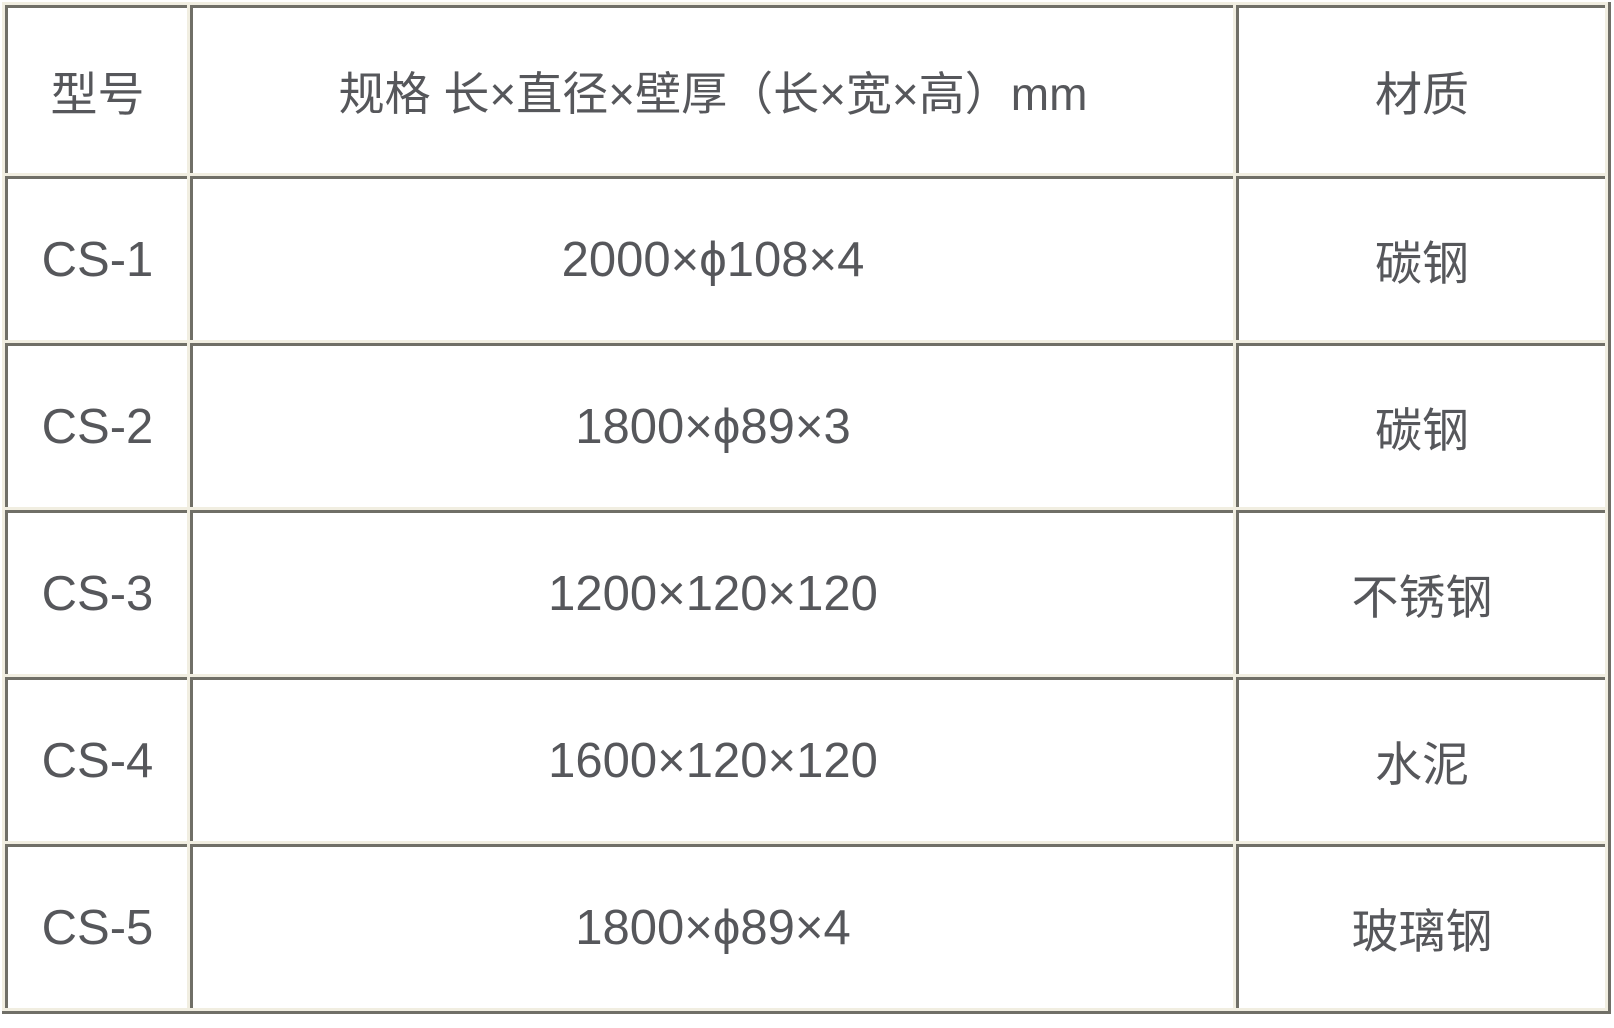 This screenshot has height=1028, width=1614. Describe the element at coordinates (96, 425) in the screenshot. I see `model-cell: CS-2` at that location.